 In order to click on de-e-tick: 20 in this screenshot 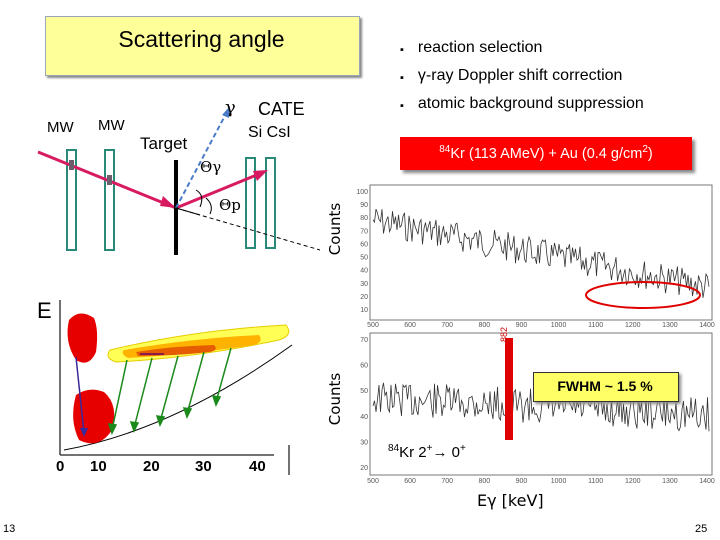, I will do `click(151, 466)`.